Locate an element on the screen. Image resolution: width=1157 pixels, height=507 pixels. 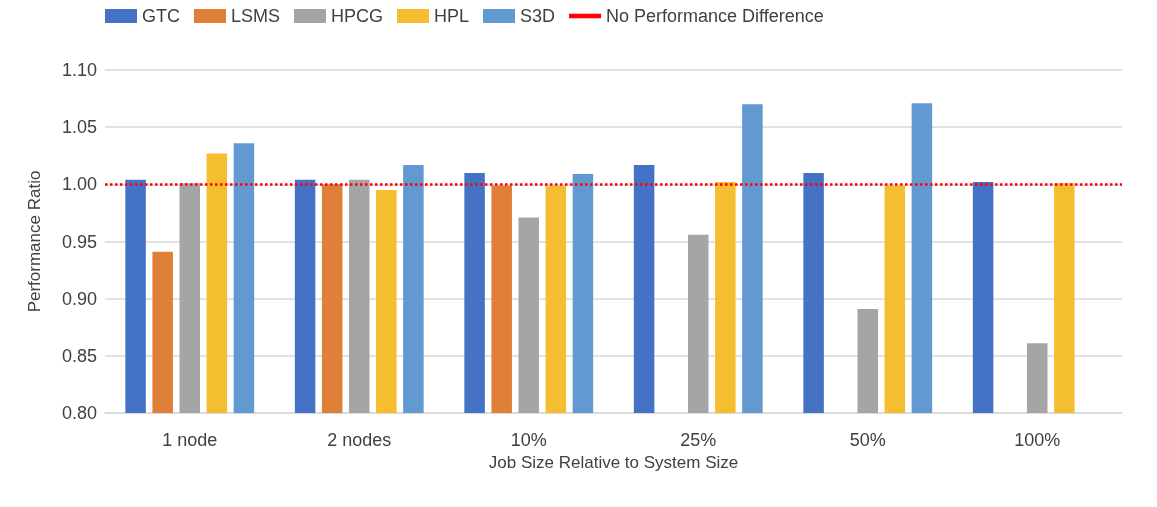
y-tick-label: 0.90 is located at coordinates (79, 298).